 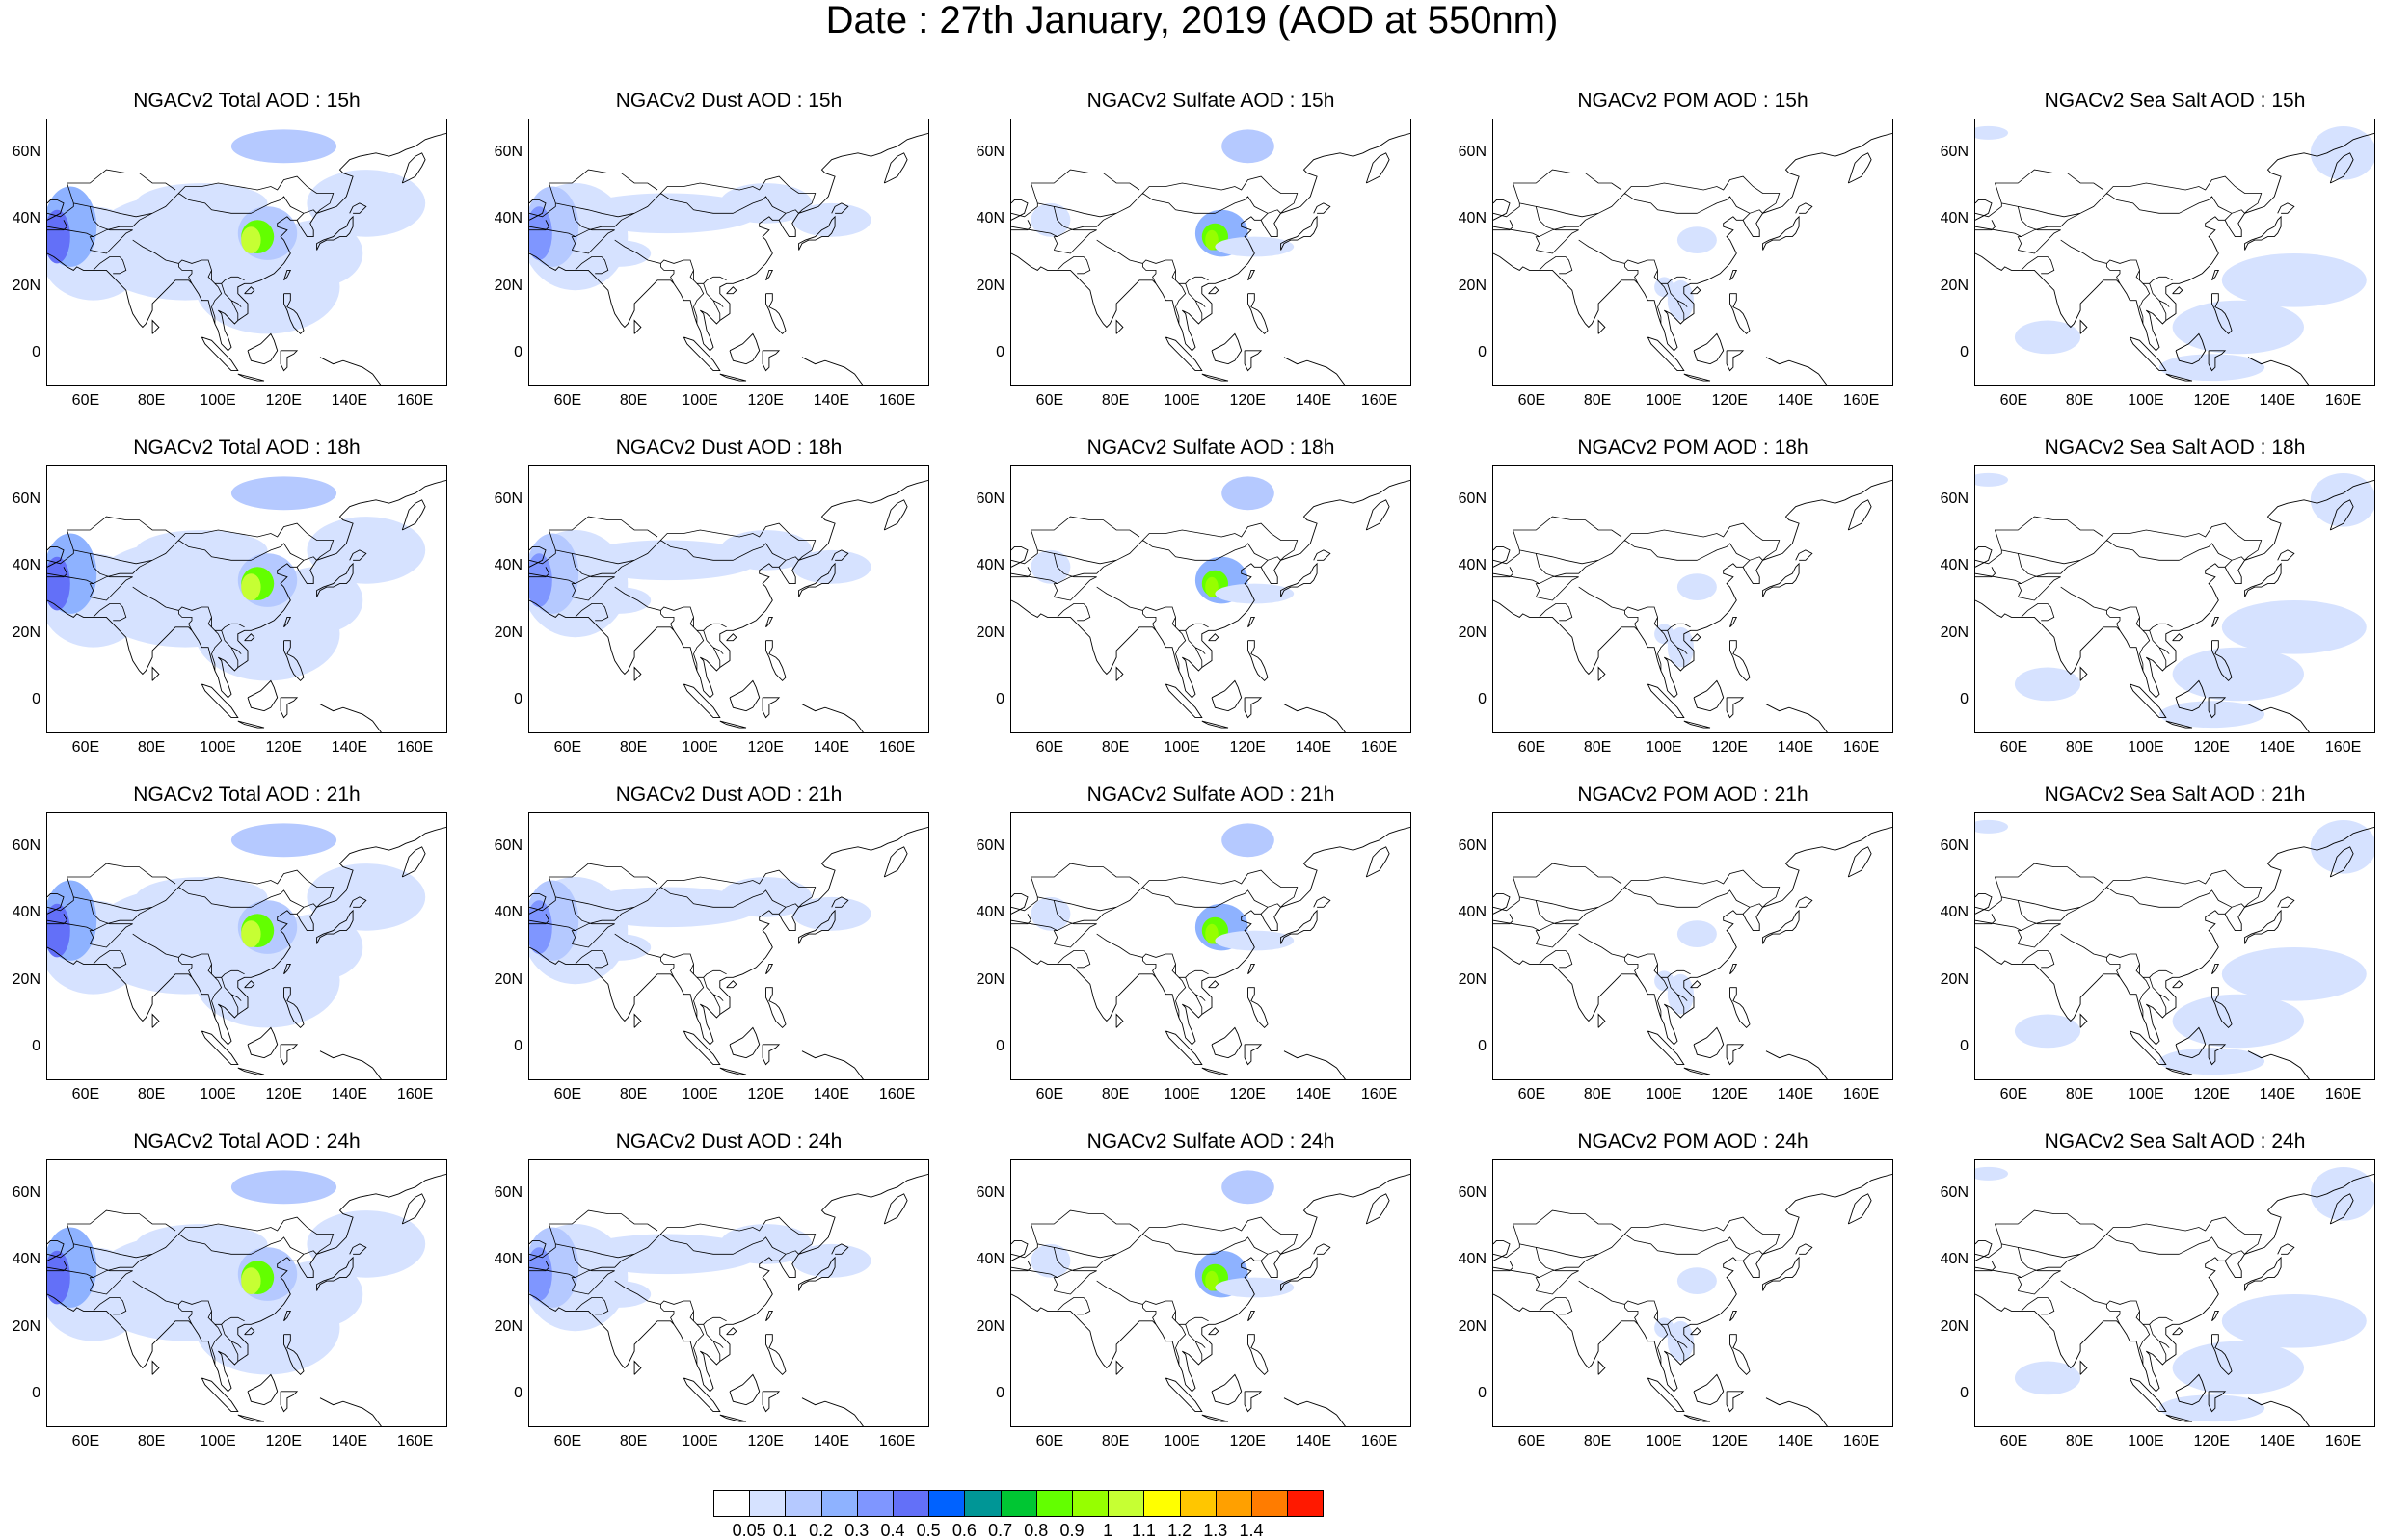 What do you see at coordinates (1210, 448) in the screenshot?
I see `panel-title: NGACv2 Sulfate AOD : 18h` at bounding box center [1210, 448].